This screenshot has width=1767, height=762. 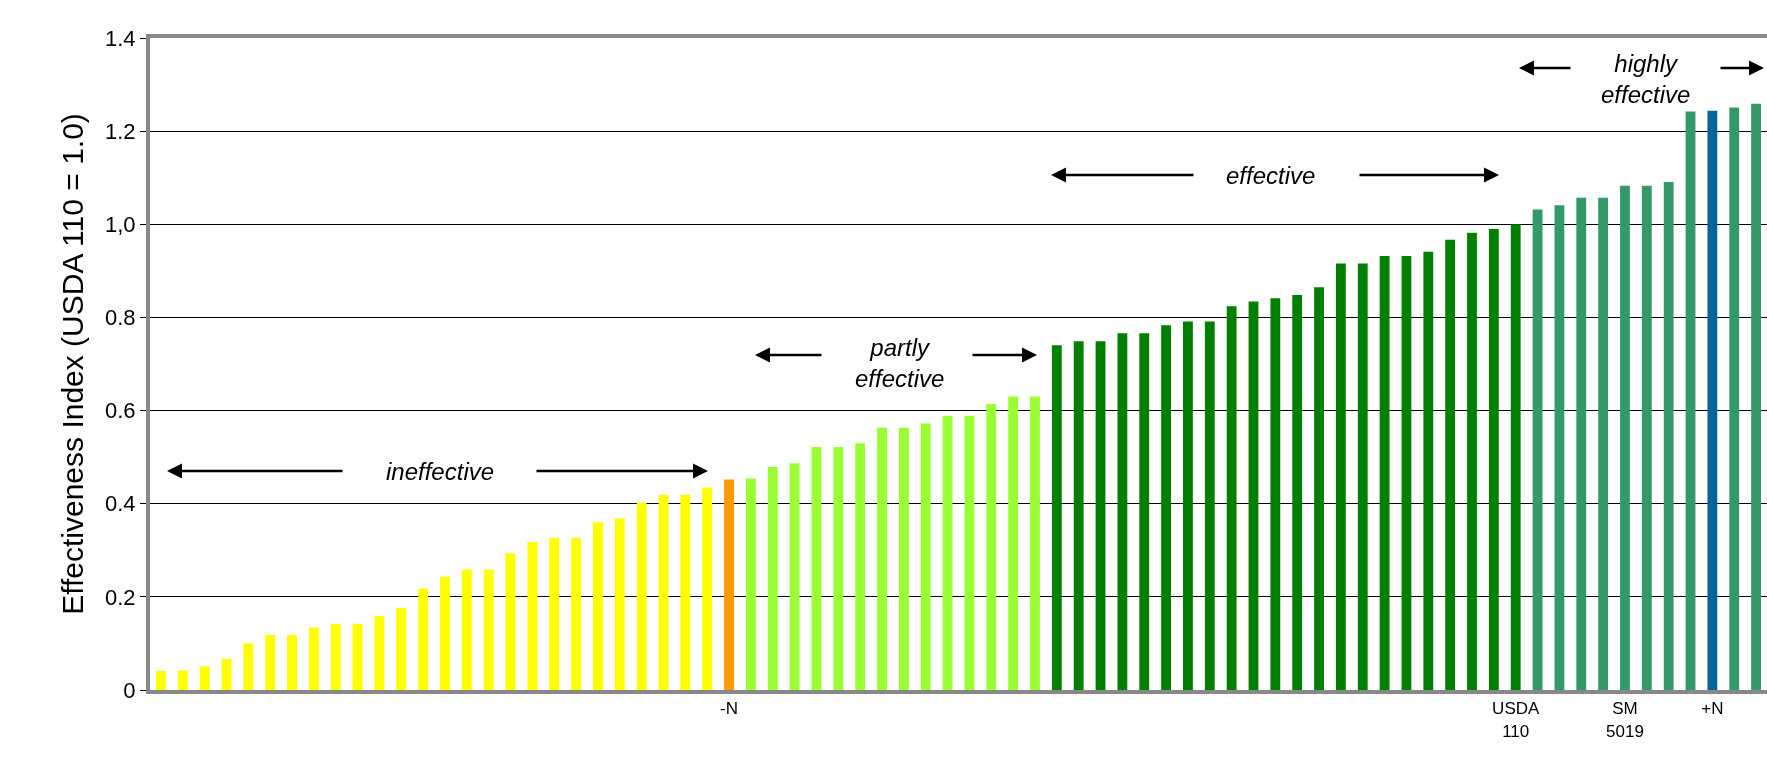 I want to click on annotation: ineffective, so click(x=440, y=471).